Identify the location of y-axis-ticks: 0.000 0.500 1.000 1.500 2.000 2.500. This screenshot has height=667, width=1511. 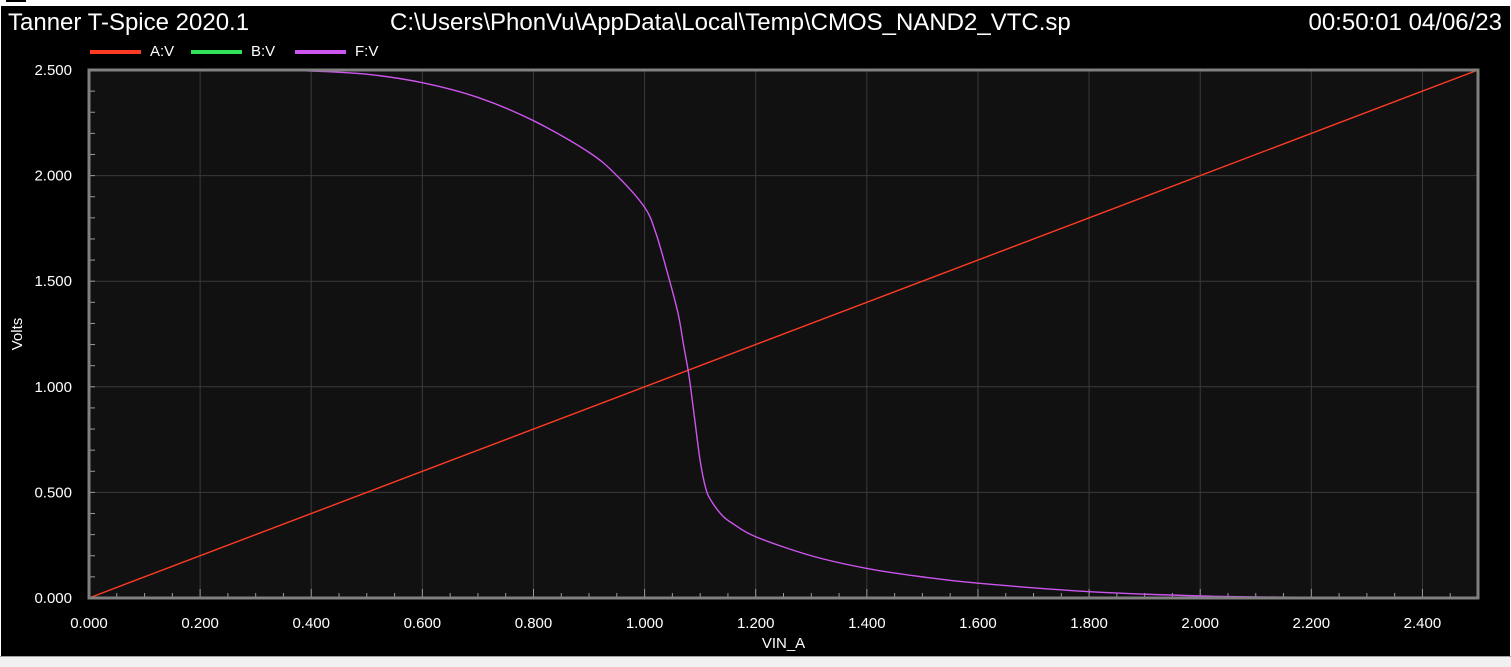
(53, 334).